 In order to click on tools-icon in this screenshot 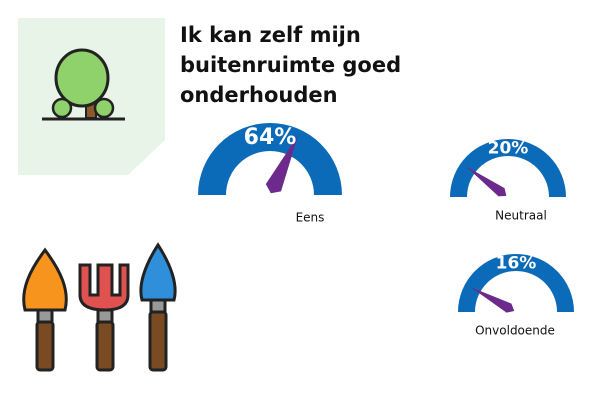, I will do `click(99, 307)`.